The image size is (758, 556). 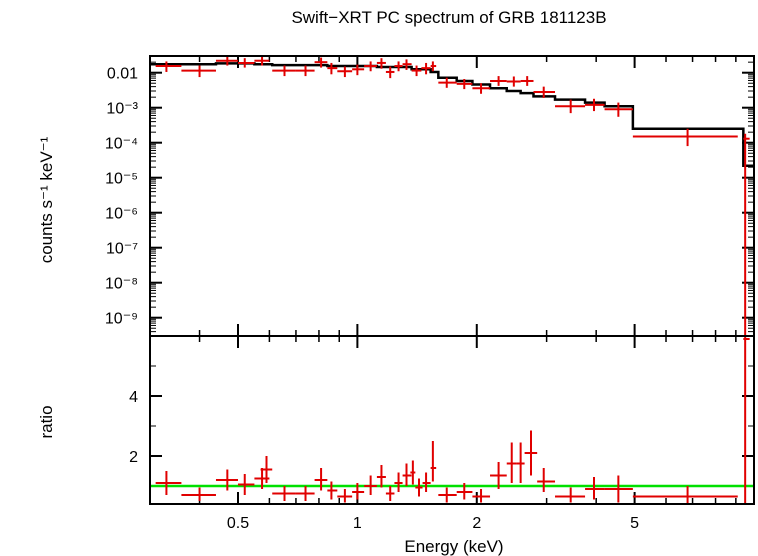 I want to click on x-tick-label: 0.5, so click(x=238, y=523).